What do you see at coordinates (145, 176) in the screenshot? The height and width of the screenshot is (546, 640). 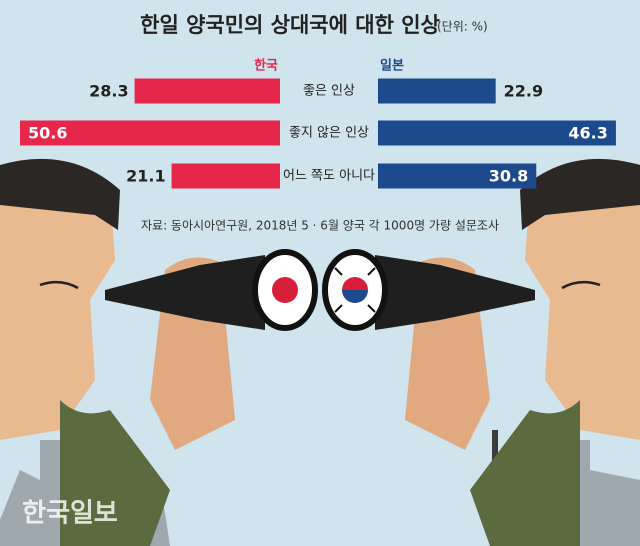 I see `value-label: 21.1` at bounding box center [145, 176].